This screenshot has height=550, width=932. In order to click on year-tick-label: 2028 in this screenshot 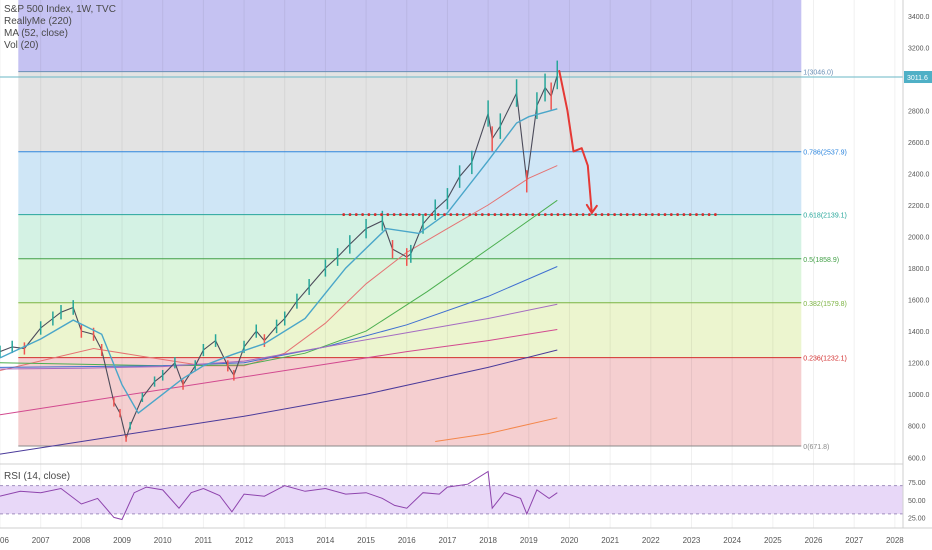, I will do `click(895, 540)`.